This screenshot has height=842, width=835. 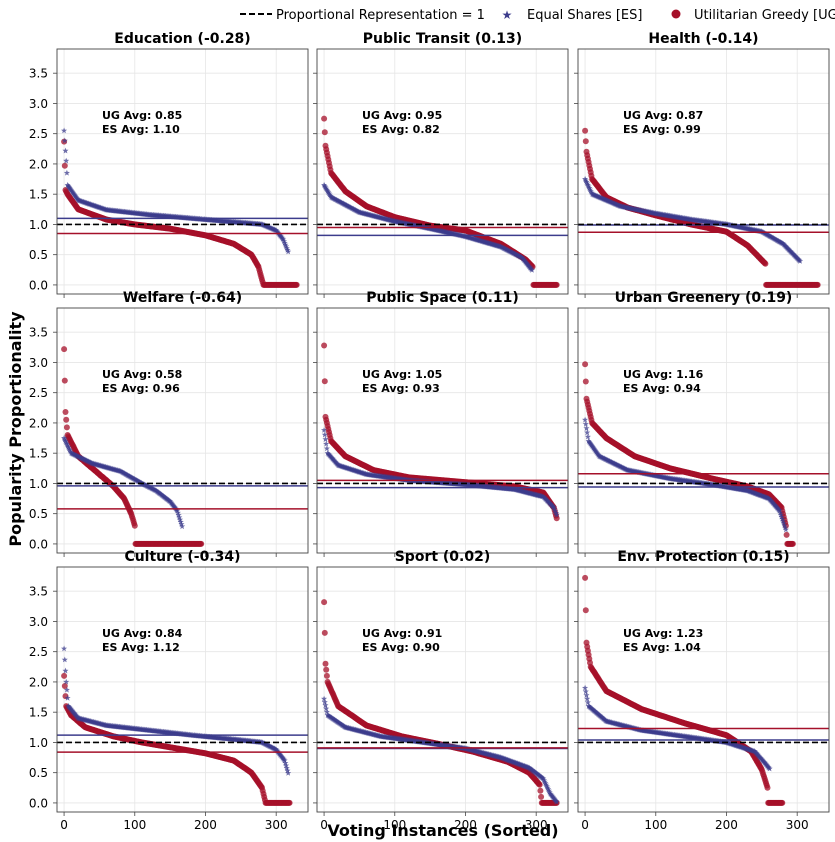 I want to click on panel-title: Culture (-0.34), so click(x=182, y=557).